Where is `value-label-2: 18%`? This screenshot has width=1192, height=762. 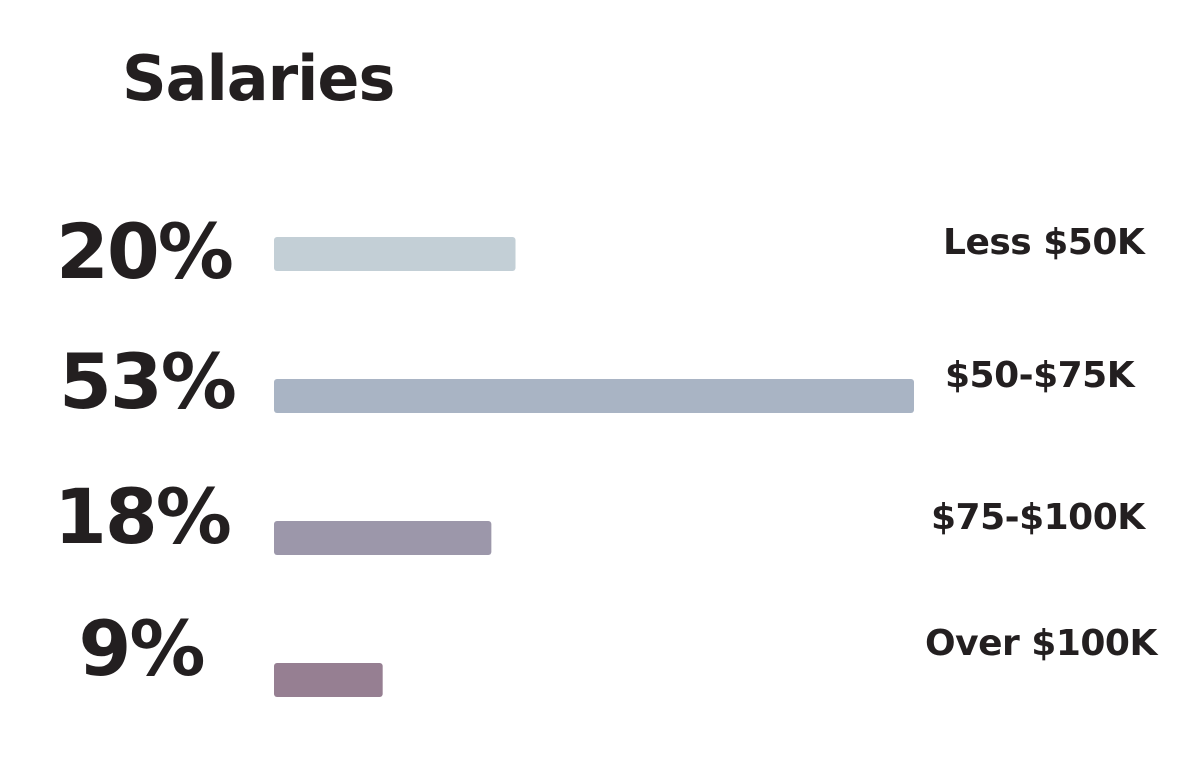 value-label-2: 18% is located at coordinates (143, 516).